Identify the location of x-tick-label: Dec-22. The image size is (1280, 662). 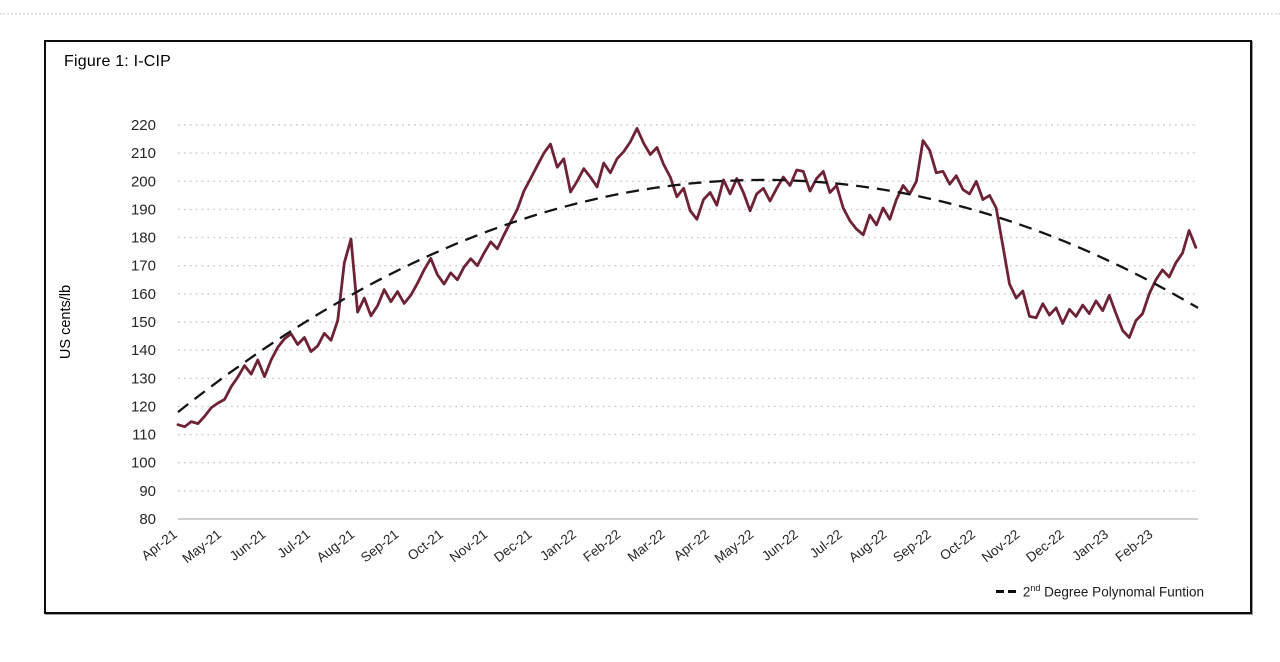
(1045, 546).